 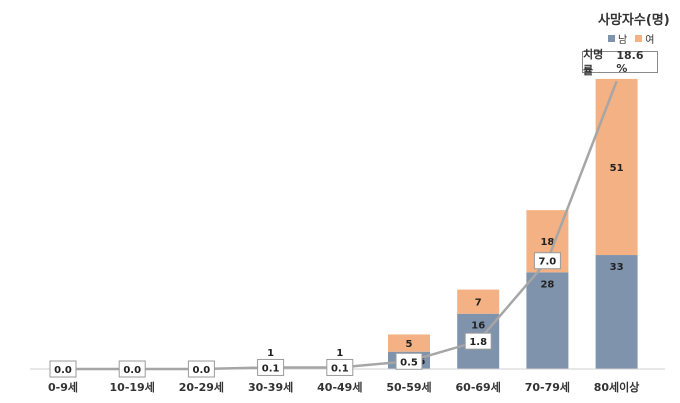 I want to click on fatality-rate-value: 18.6 %, so click(x=630, y=62).